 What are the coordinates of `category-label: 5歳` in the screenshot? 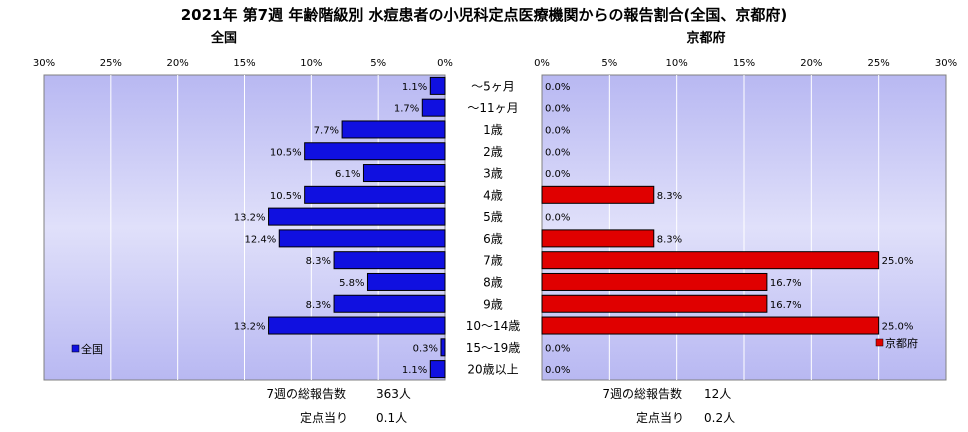 It's located at (493, 217).